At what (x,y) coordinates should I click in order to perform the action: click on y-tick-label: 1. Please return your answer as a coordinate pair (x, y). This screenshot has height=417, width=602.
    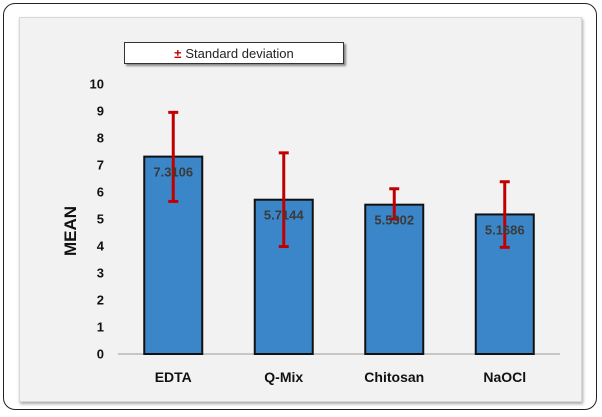
    Looking at the image, I should click on (100, 327).